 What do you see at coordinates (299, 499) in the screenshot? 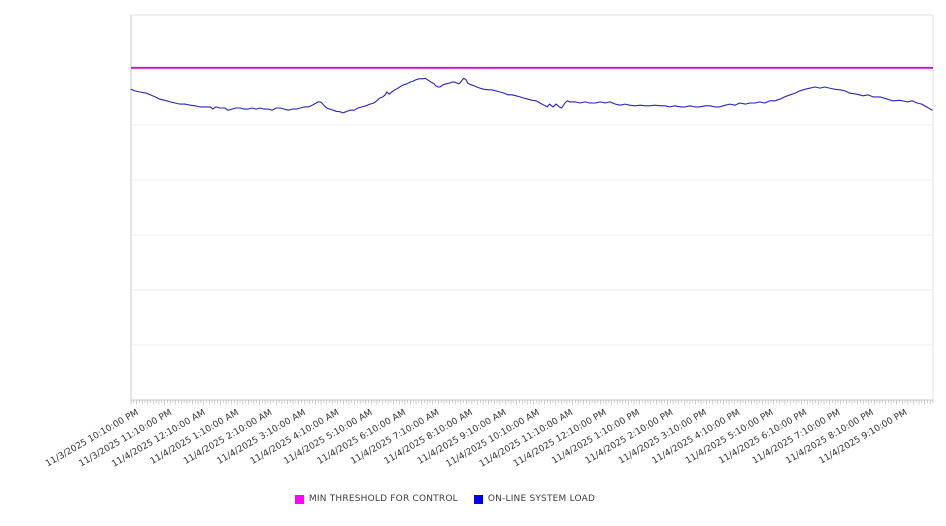
I see `min-threshold-swatch-icon` at bounding box center [299, 499].